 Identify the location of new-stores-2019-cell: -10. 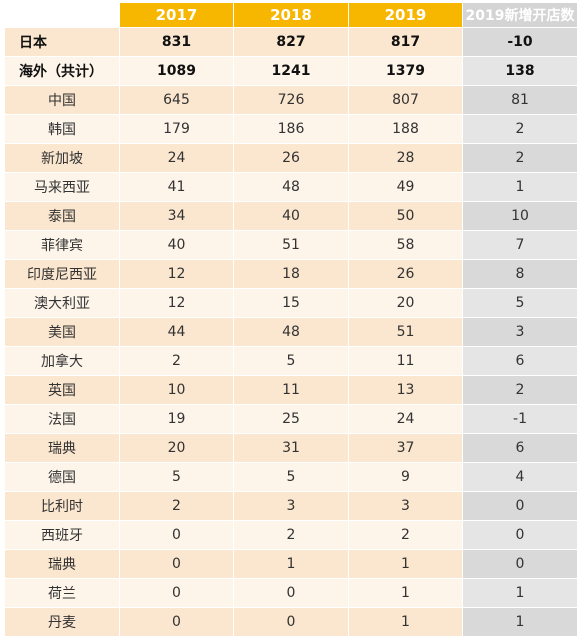
(520, 42).